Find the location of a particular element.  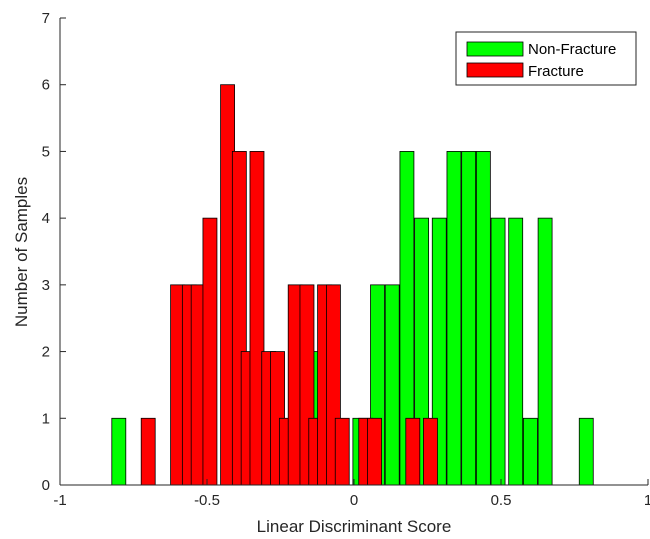

y-tick-label: 3 is located at coordinates (46, 285).